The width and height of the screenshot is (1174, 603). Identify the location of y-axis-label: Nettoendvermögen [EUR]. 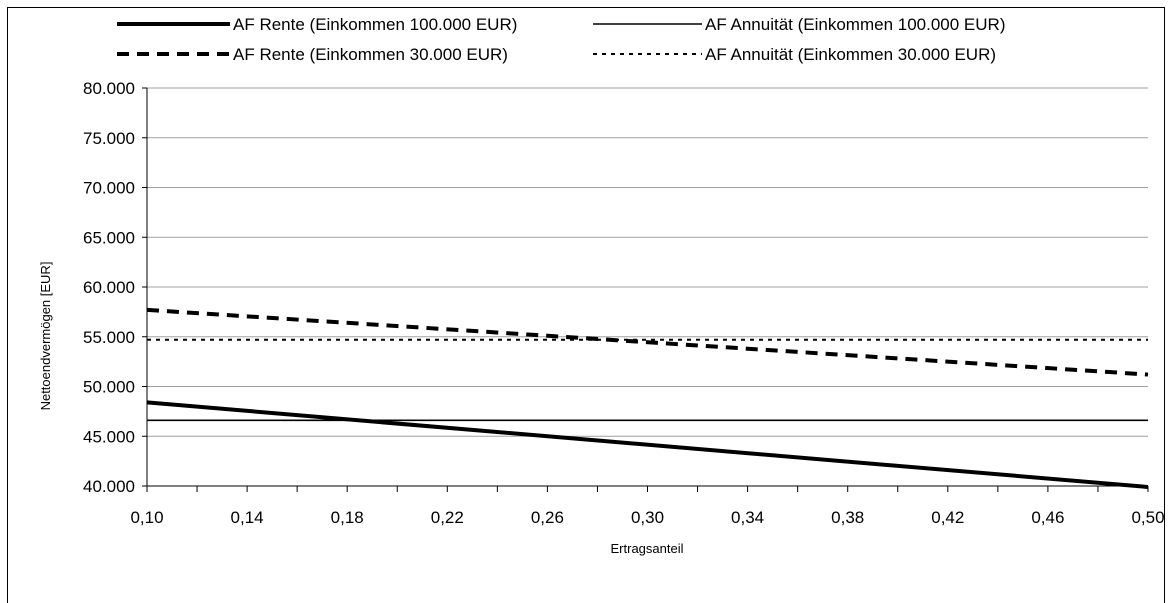
(45, 336).